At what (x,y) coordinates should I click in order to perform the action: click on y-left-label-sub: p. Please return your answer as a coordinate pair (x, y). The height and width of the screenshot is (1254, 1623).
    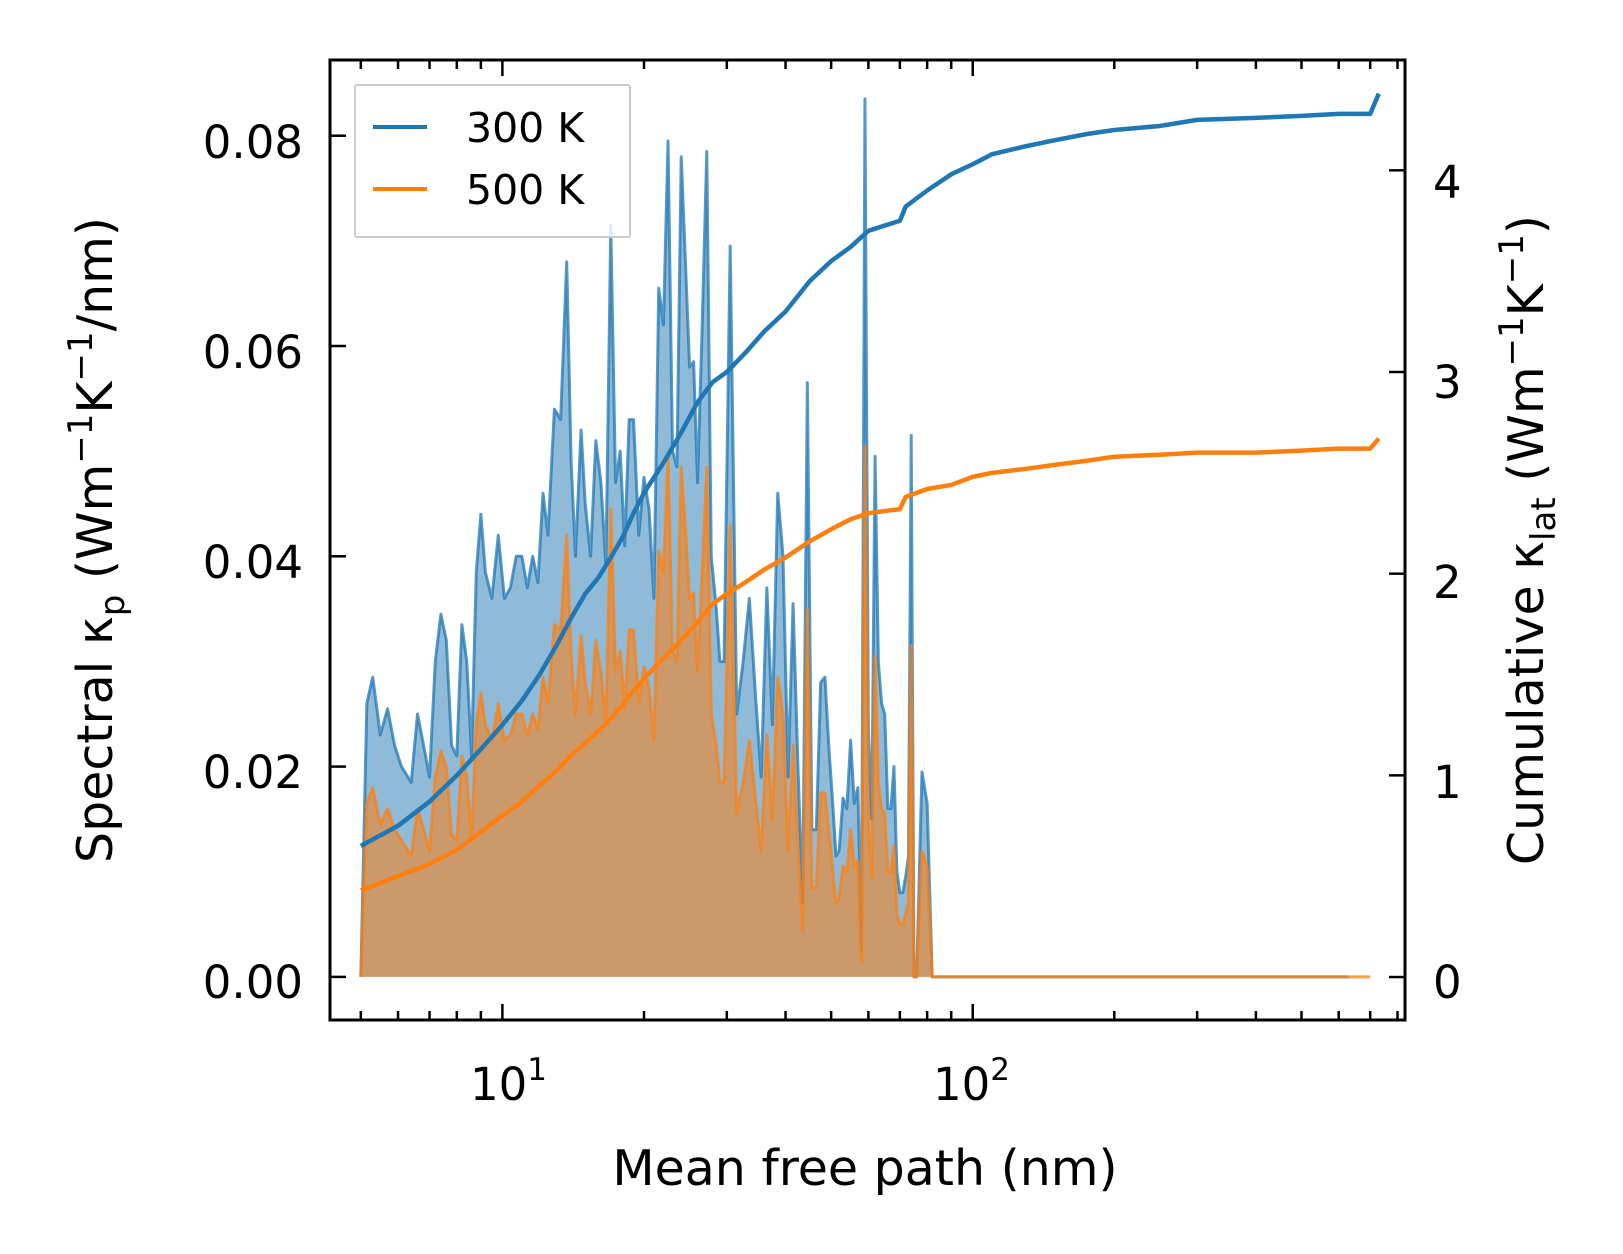
    Looking at the image, I should click on (113, 606).